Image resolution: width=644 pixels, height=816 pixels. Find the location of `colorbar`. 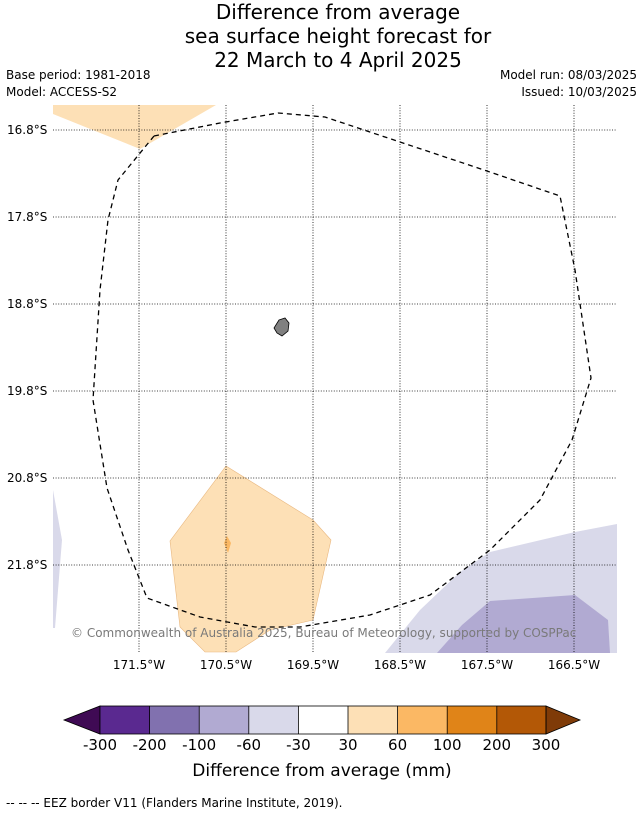

colorbar is located at coordinates (322, 720).